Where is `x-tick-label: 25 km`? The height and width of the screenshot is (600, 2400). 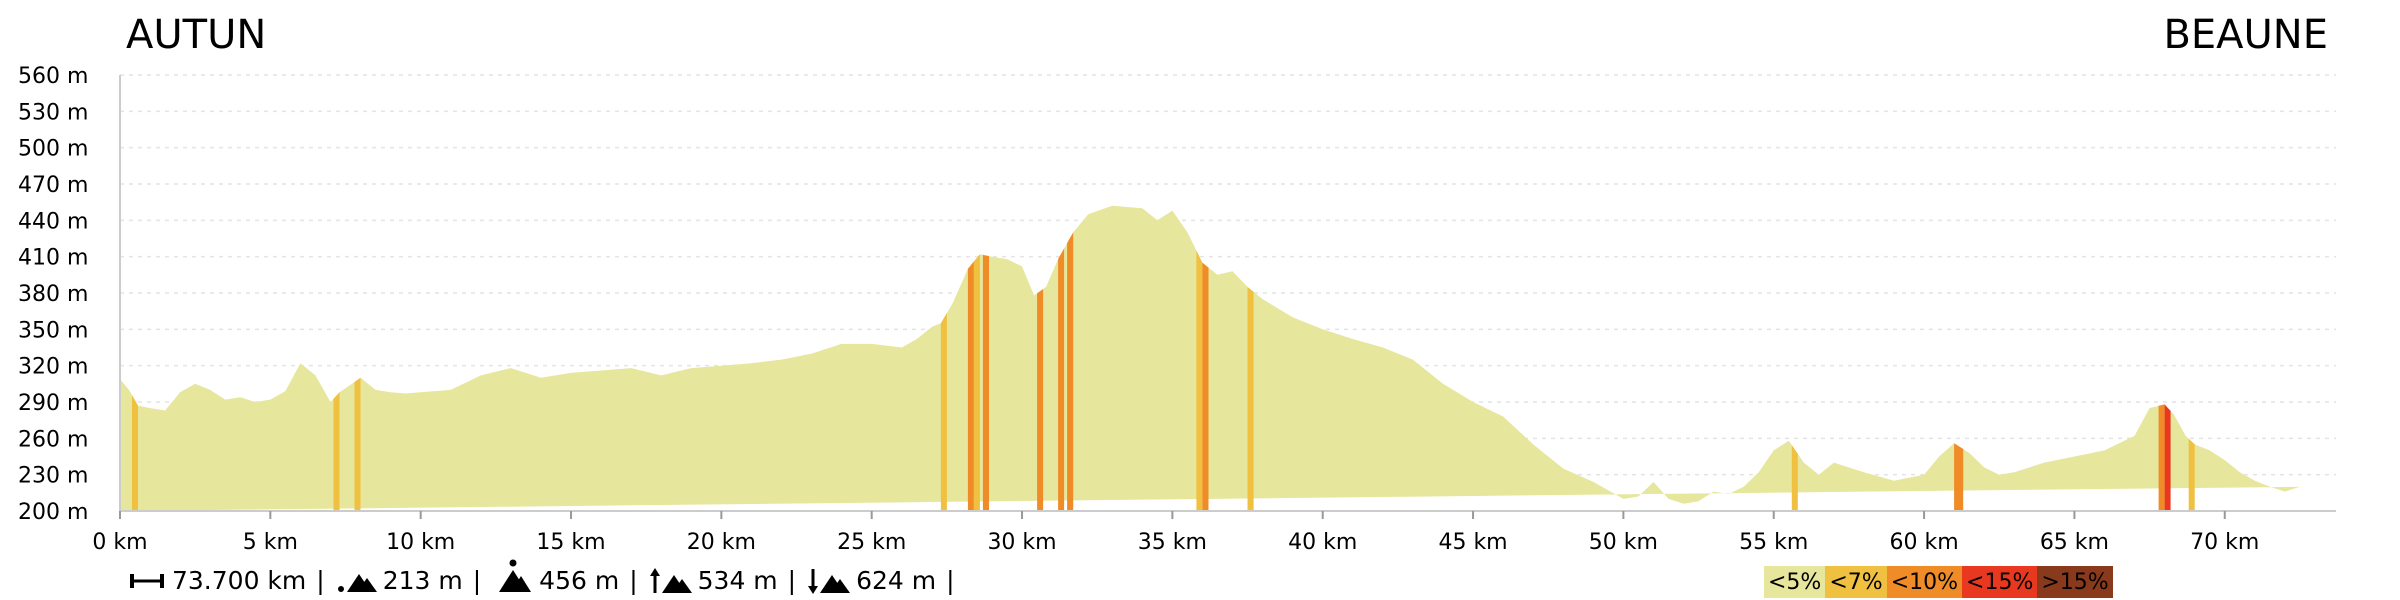 x-tick-label: 25 km is located at coordinates (871, 542).